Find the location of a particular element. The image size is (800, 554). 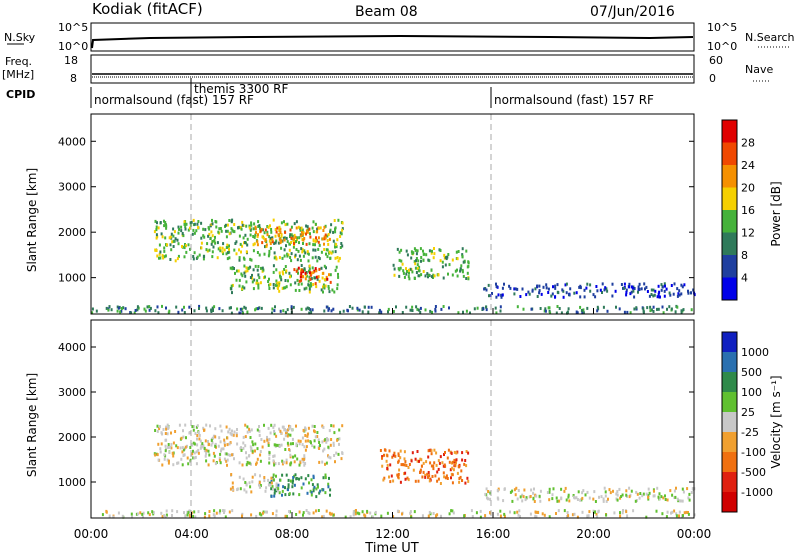

x-tick-label: 08:00 is located at coordinates (292, 534).